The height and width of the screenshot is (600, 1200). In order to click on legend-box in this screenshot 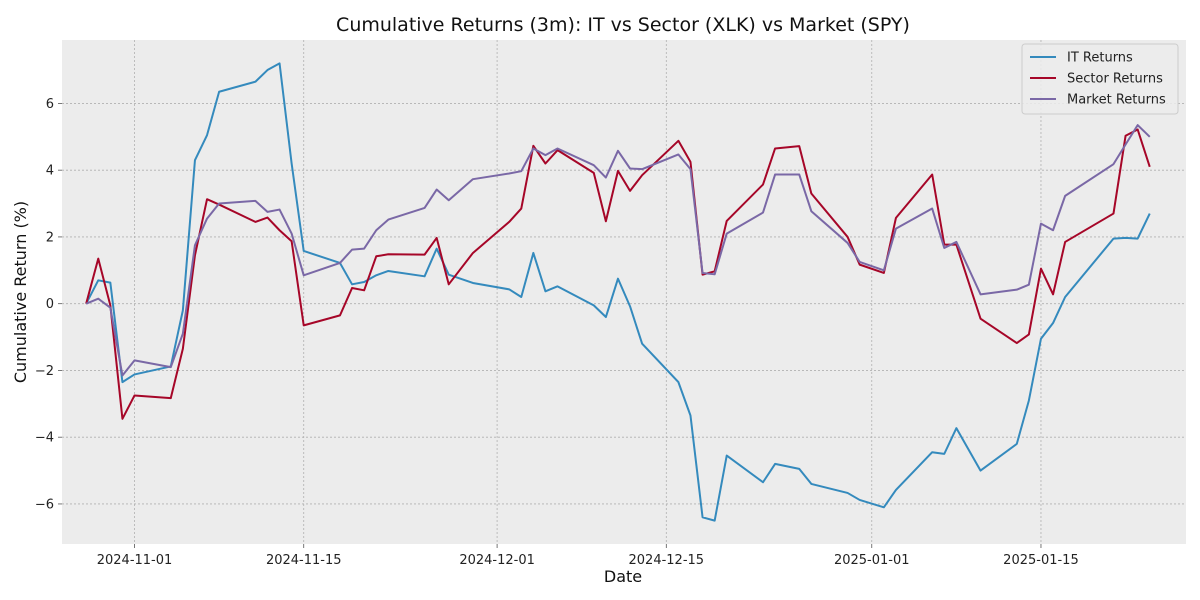, I will do `click(1100, 79)`.